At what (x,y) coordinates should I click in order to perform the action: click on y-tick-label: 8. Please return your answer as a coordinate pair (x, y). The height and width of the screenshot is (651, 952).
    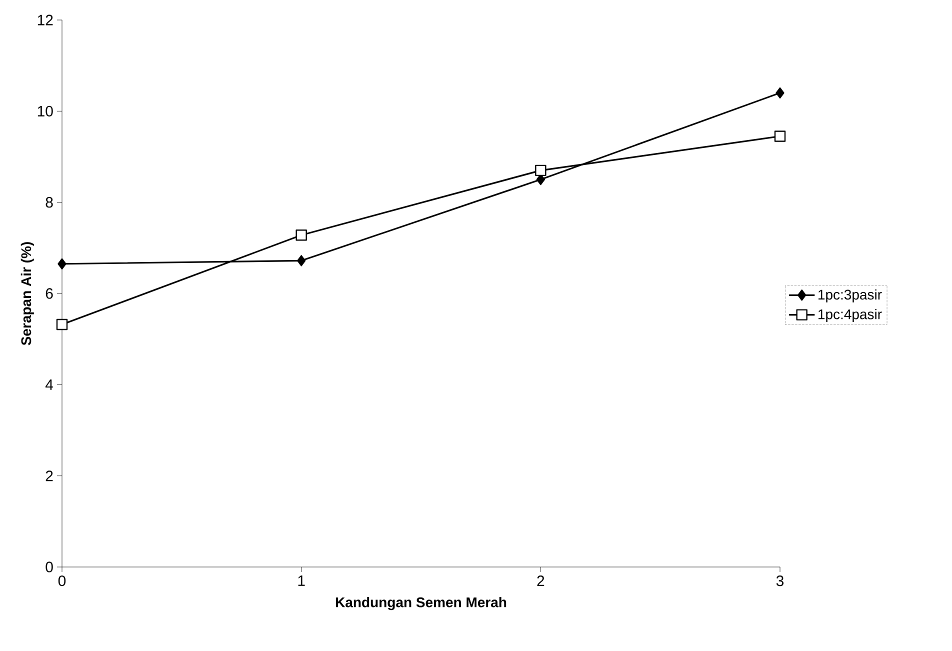
    Looking at the image, I should click on (49, 202).